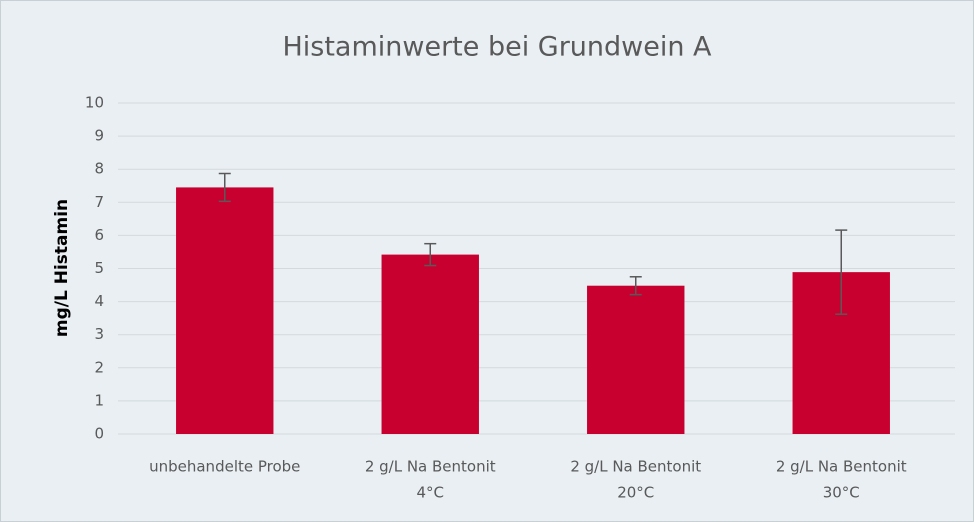 The image size is (974, 522). Describe the element at coordinates (635, 493) in the screenshot. I see `x-tick-label: 20°C` at that location.